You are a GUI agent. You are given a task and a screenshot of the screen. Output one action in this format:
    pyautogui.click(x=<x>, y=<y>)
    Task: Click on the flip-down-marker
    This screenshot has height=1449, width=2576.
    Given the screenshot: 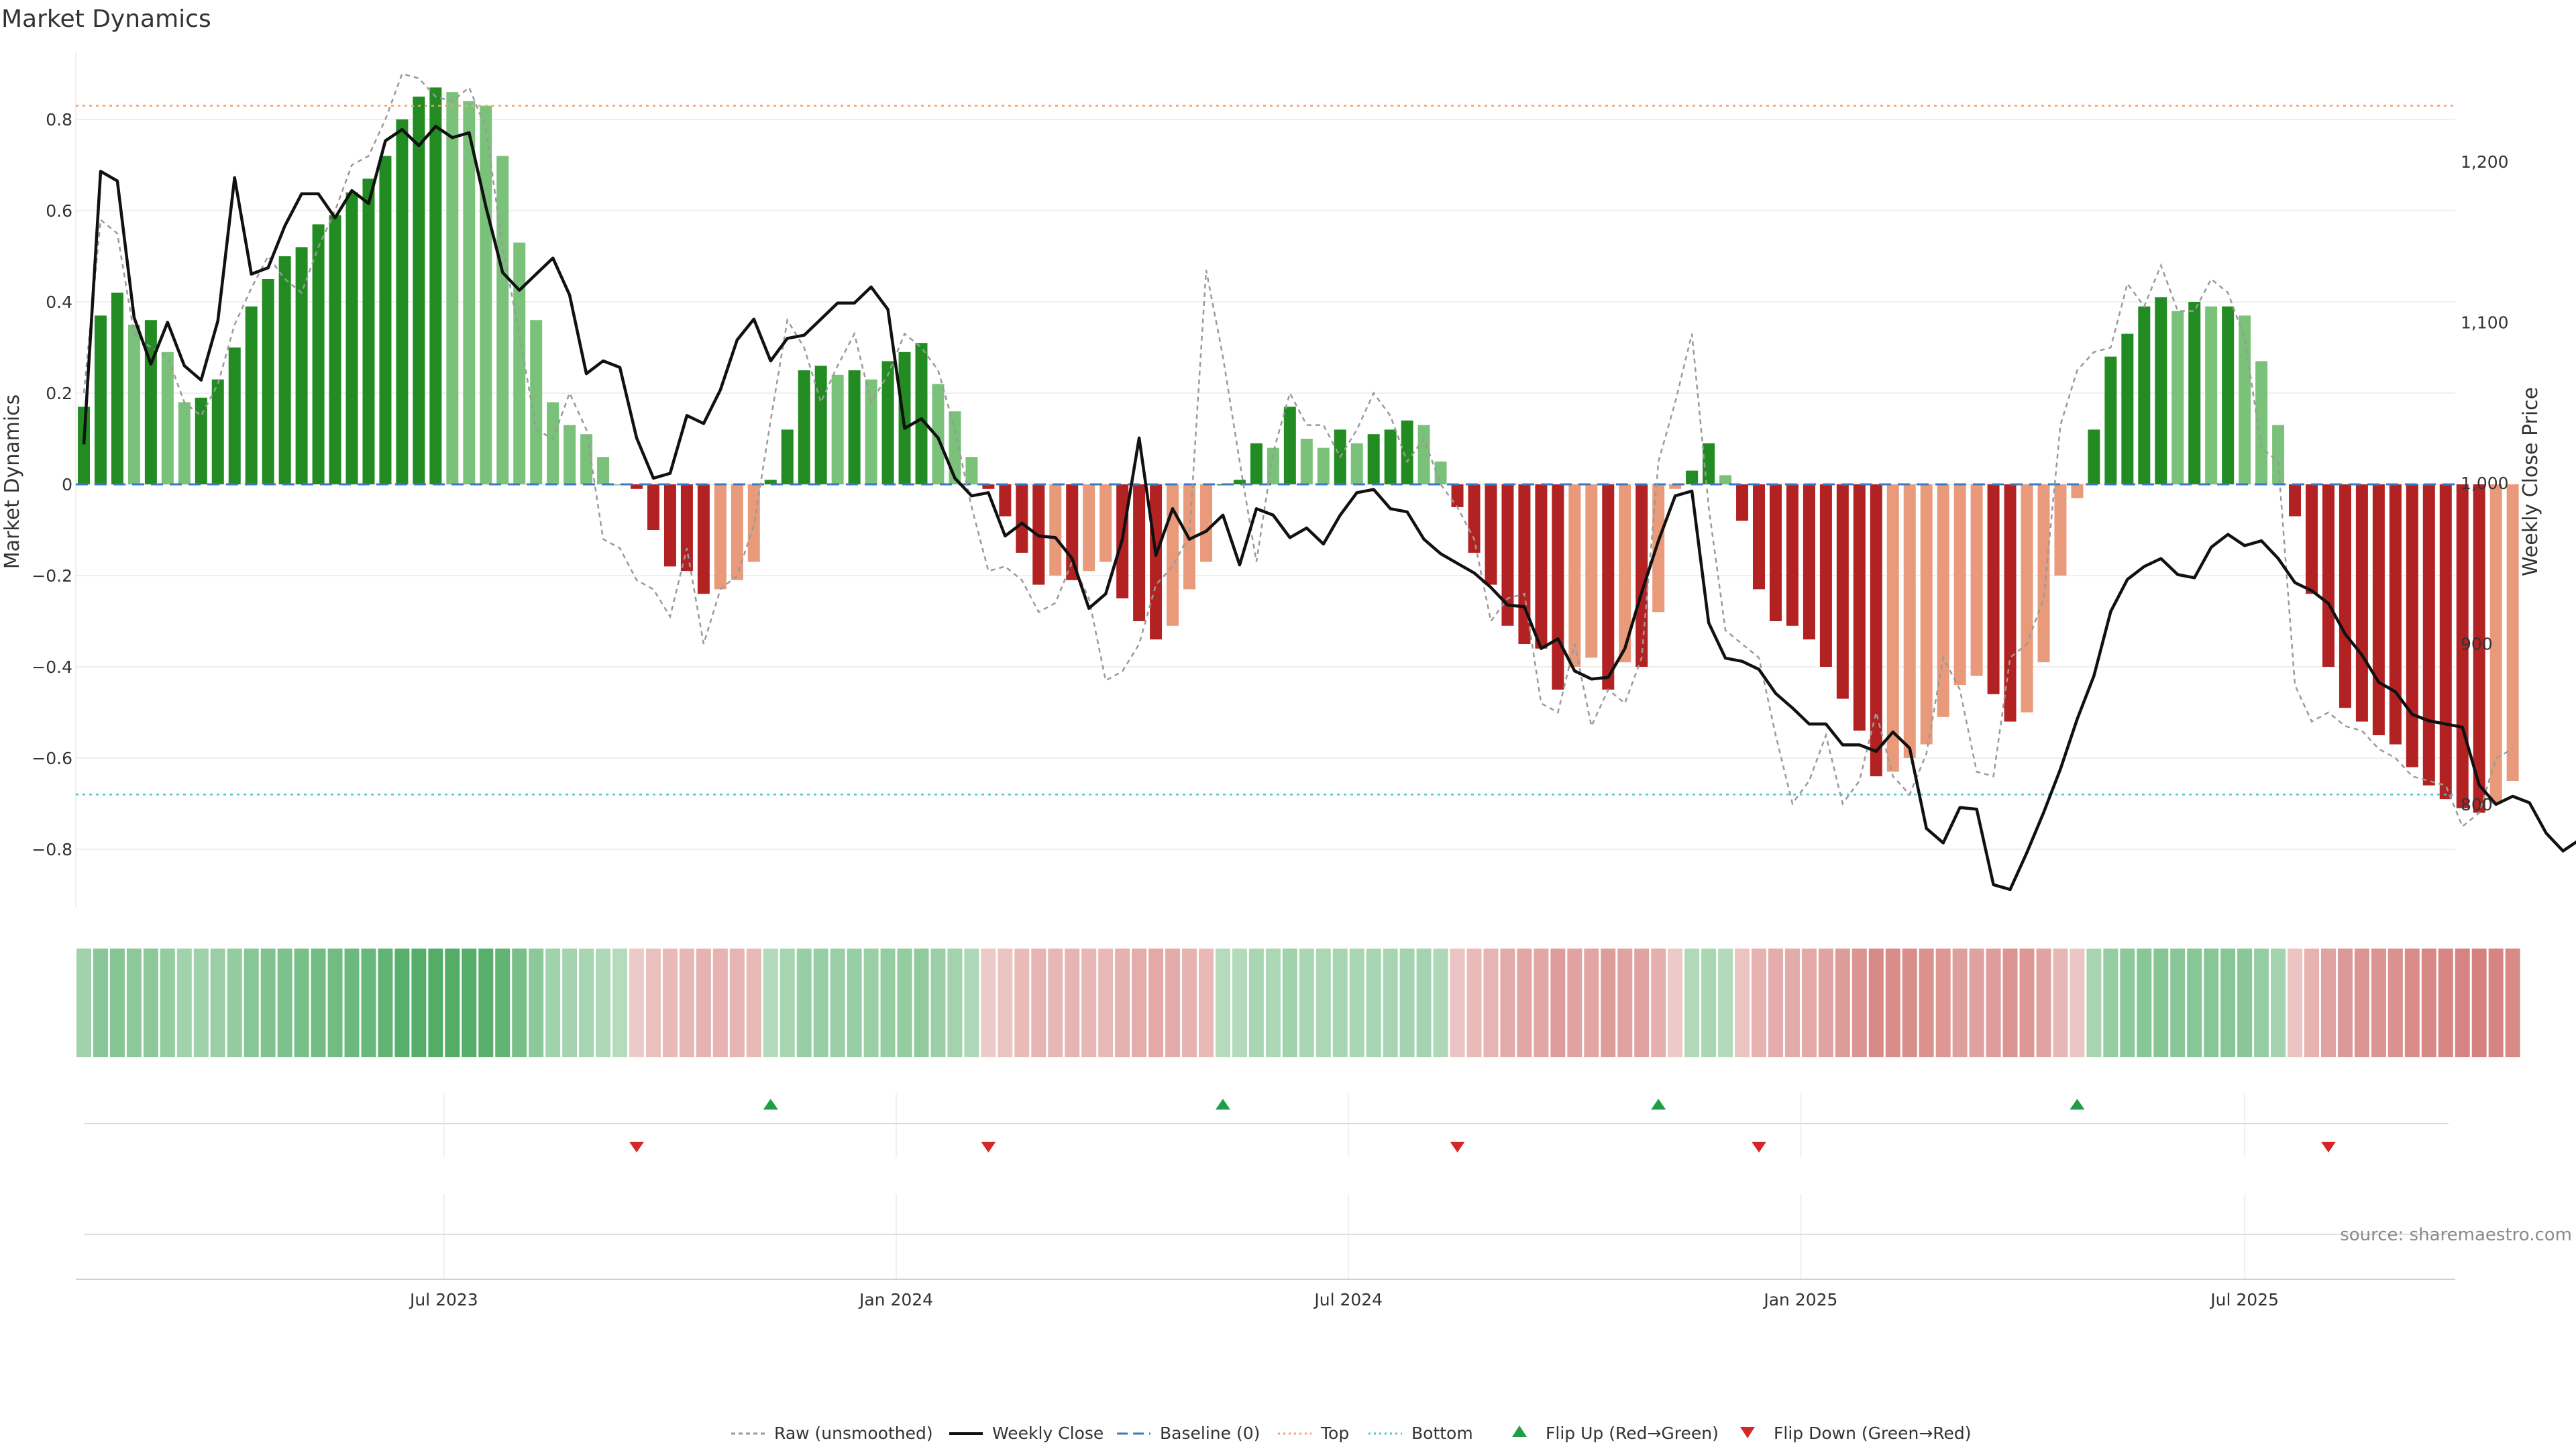 What is the action you would take?
    pyautogui.click(x=1457, y=1147)
    